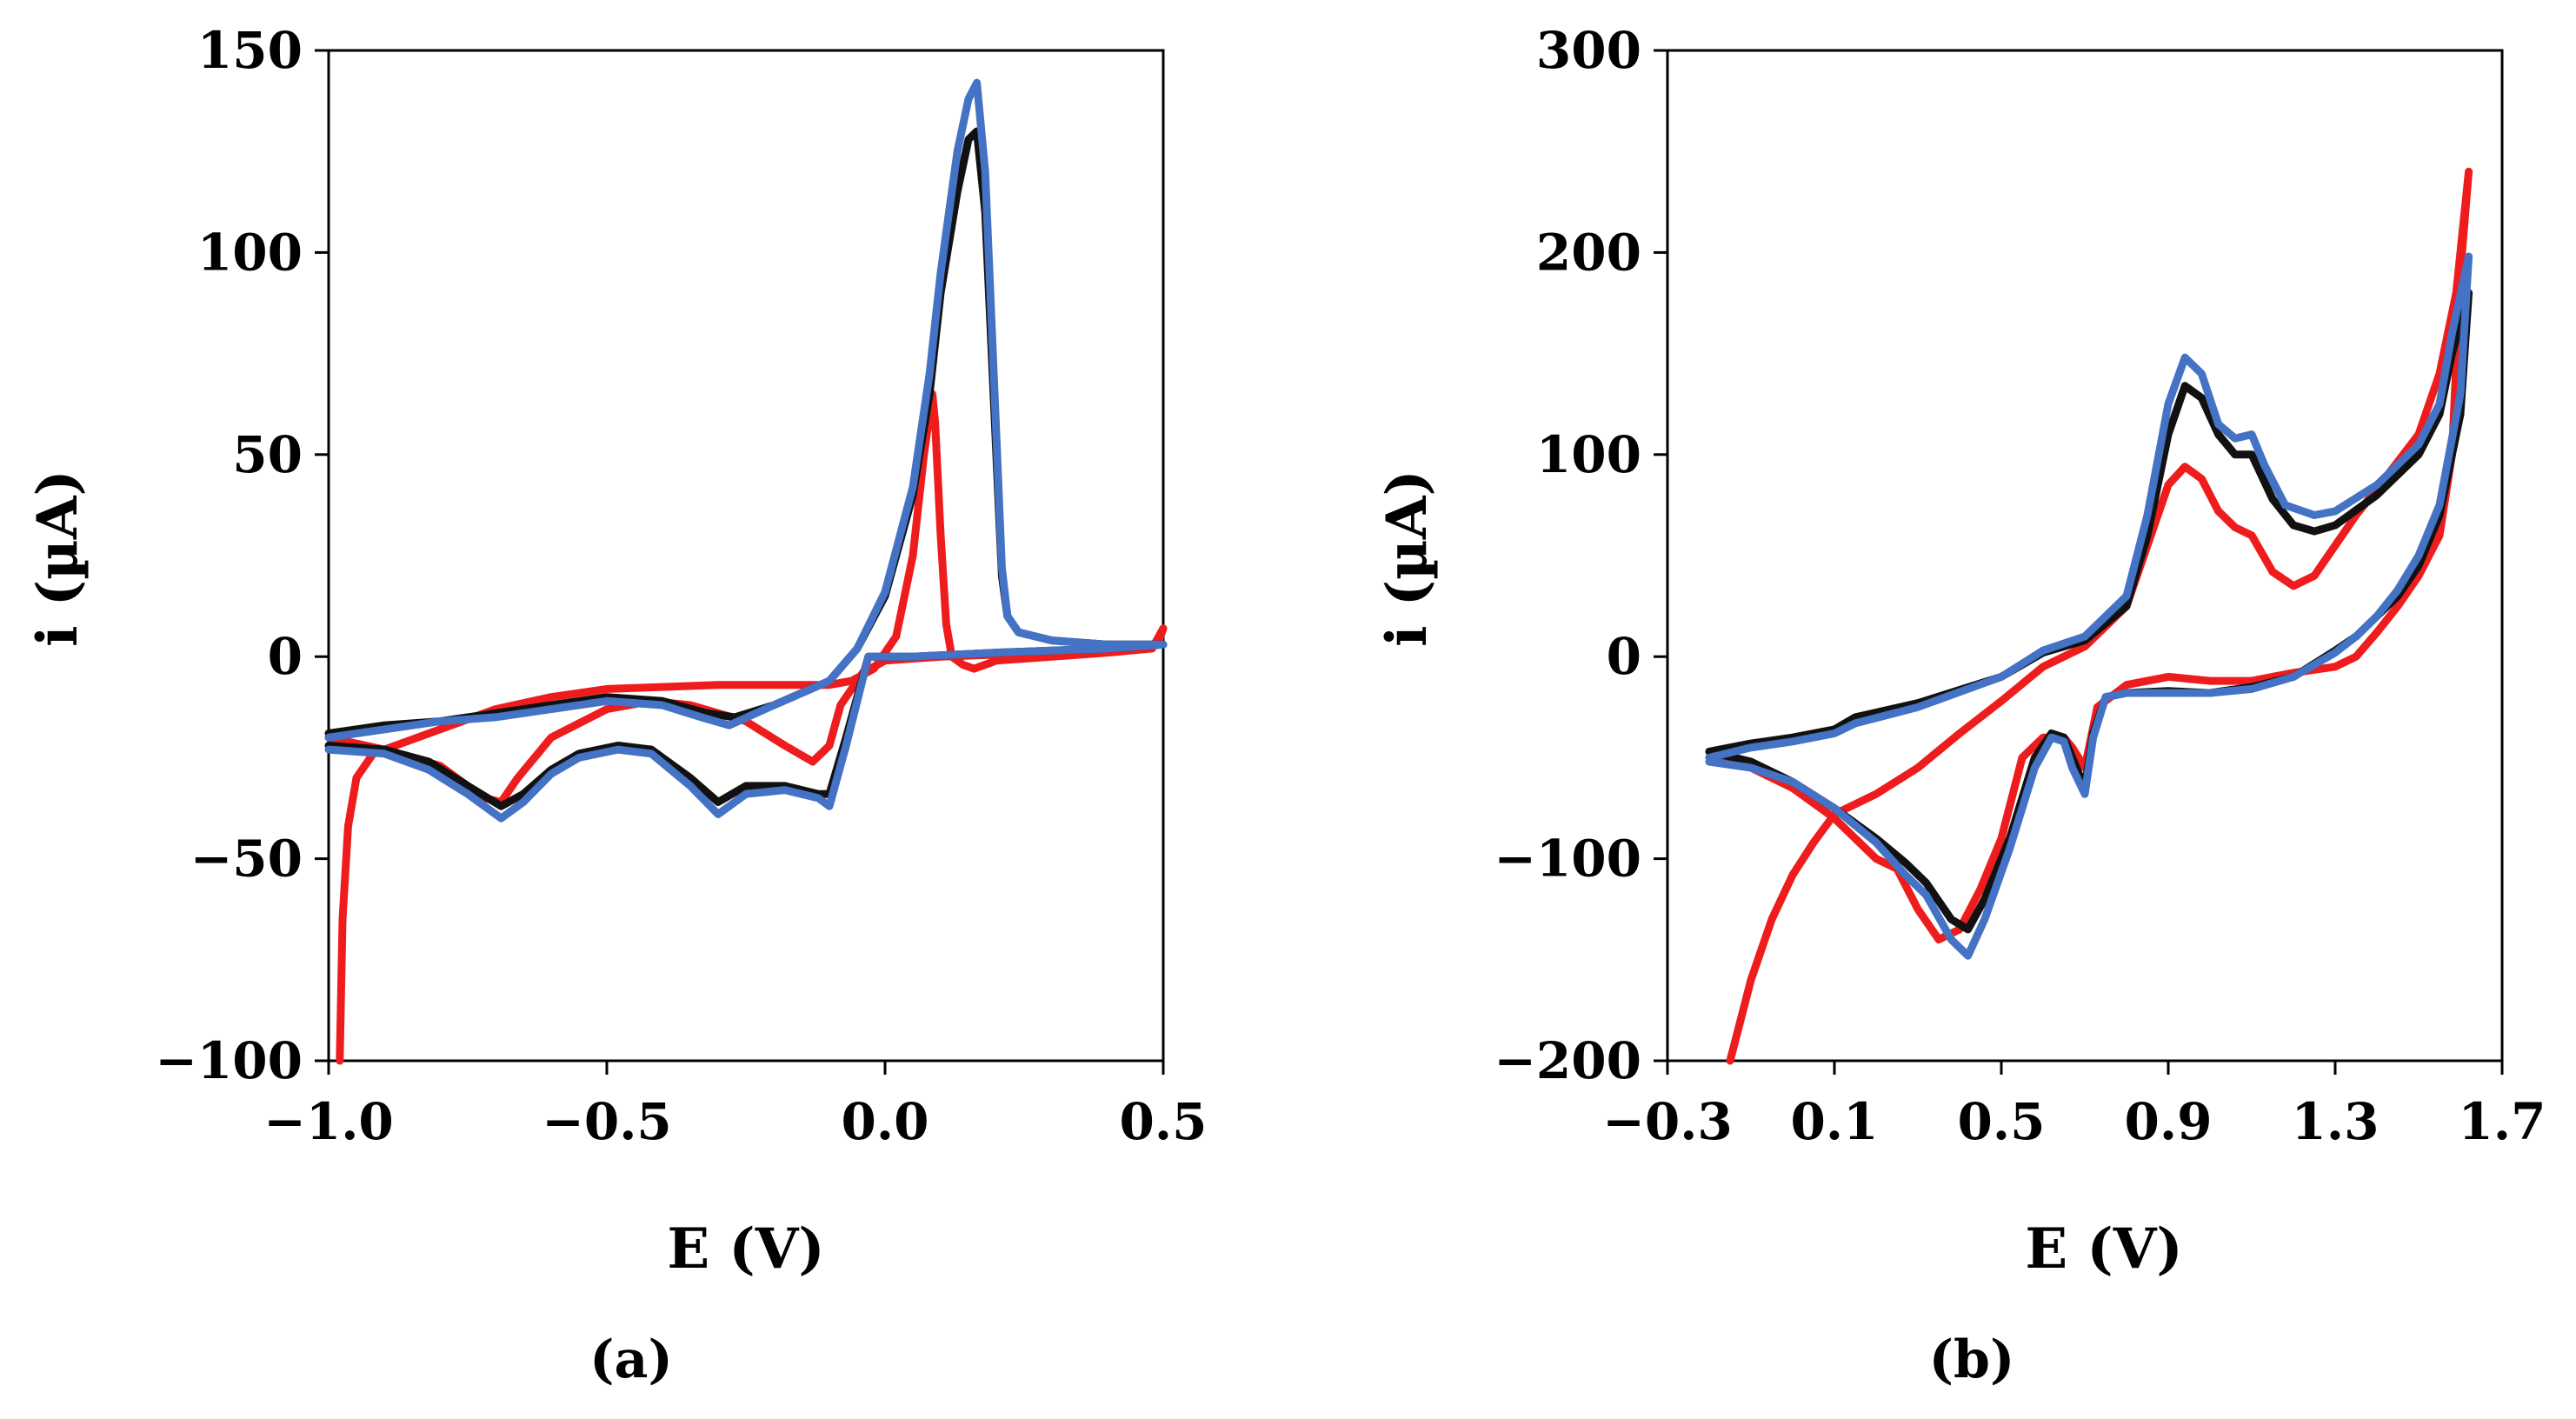 This screenshot has width=2576, height=1419. I want to click on panel-a-xtick-label: −1.0, so click(328, 1121).